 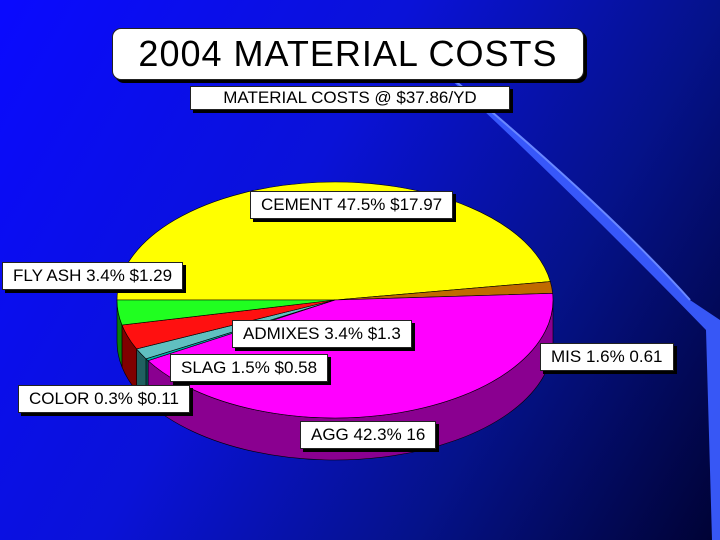 What do you see at coordinates (352, 205) in the screenshot?
I see `label-cement: CEMENT 47.5% $17.97` at bounding box center [352, 205].